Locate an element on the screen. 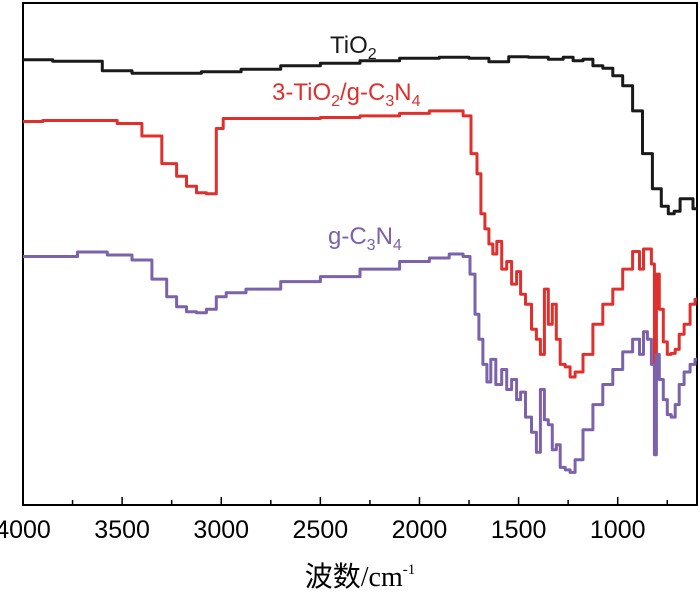 The width and height of the screenshot is (700, 597). series-label-1-part-1: 2 is located at coordinates (335, 101).